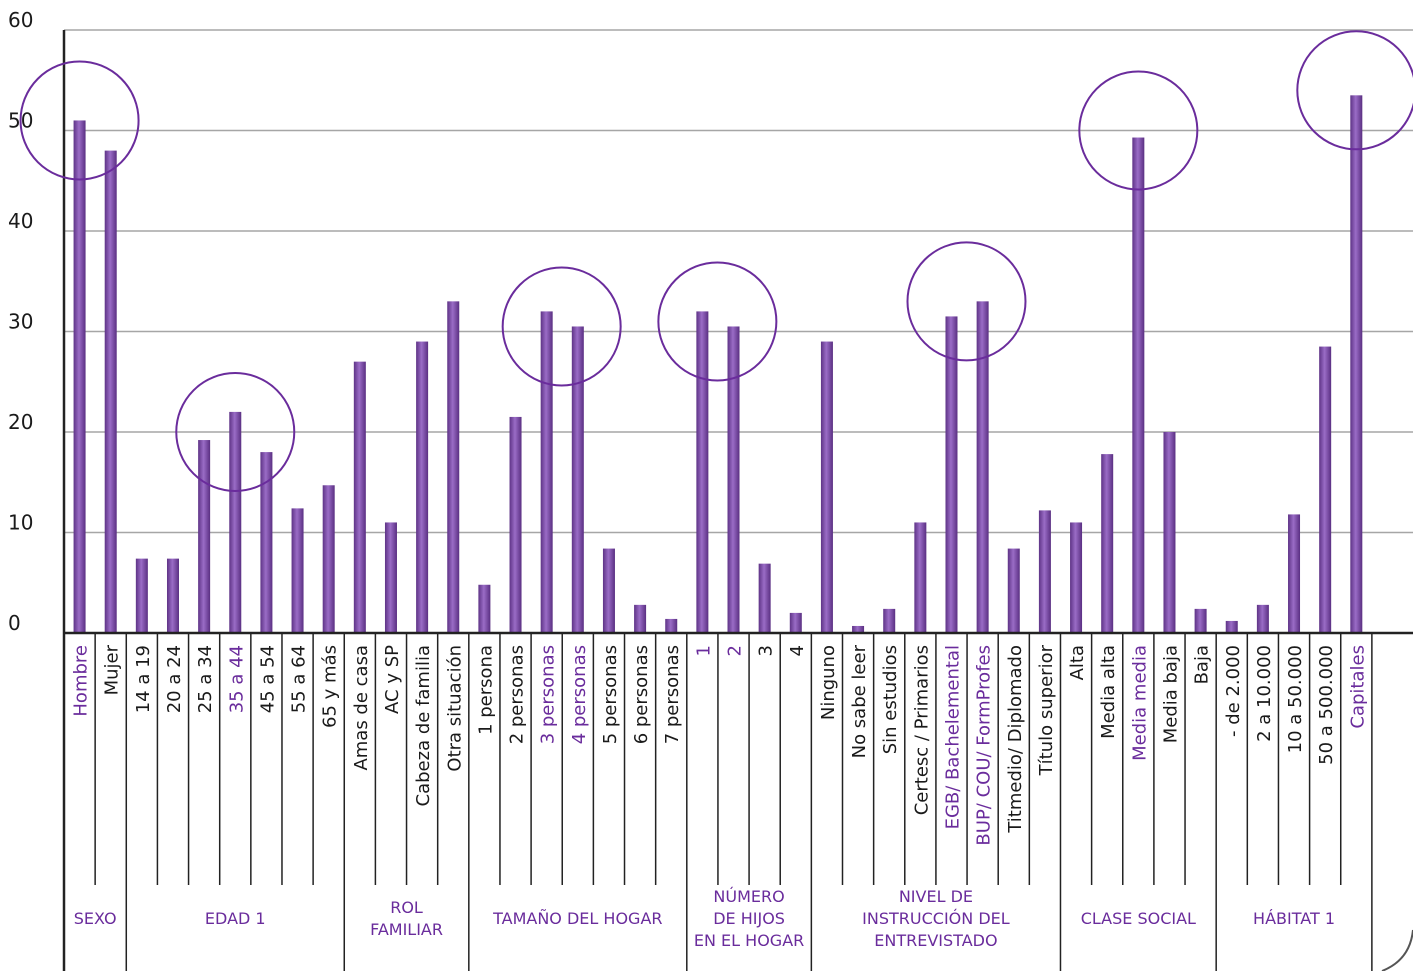 The image size is (1413, 971). I want to click on category-label: EGB/ Bachelemental, so click(952, 737).